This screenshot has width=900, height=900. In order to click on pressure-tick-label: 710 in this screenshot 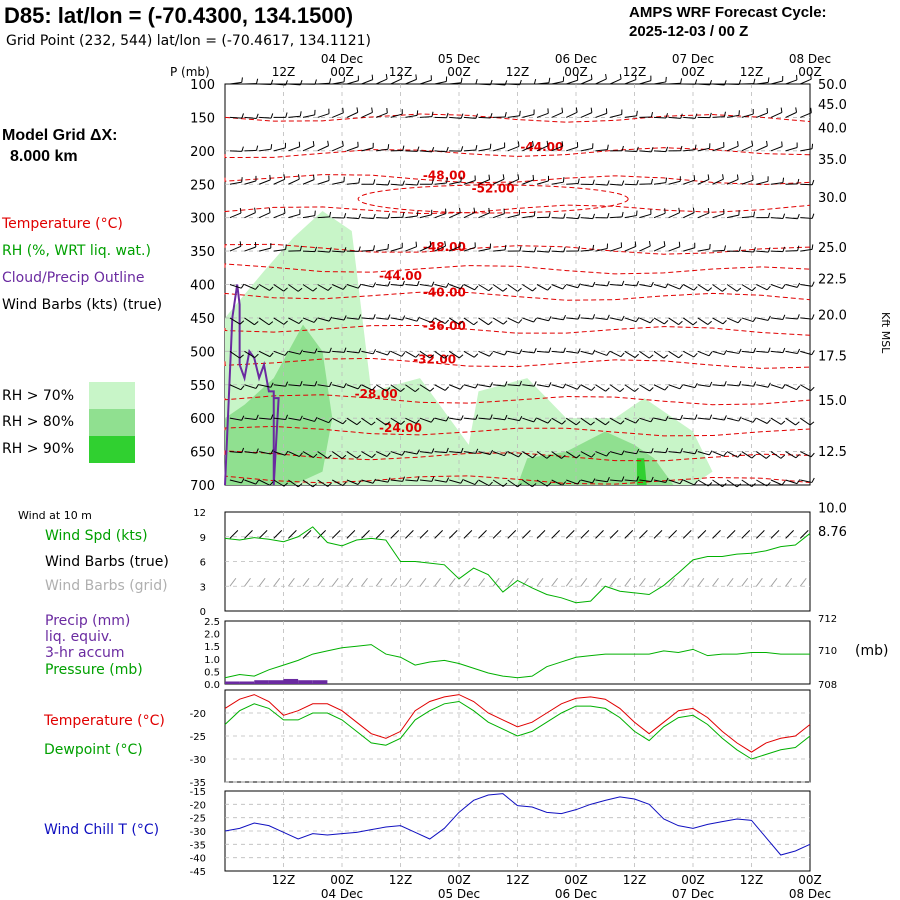, I will do `click(827, 651)`.